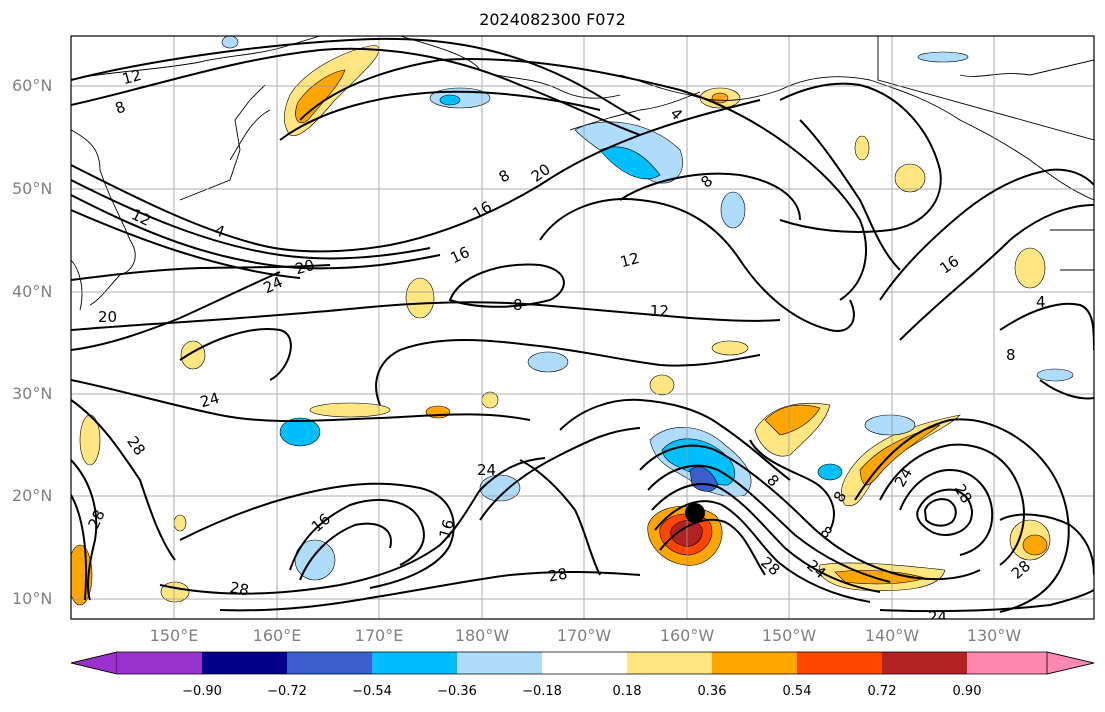 This screenshot has width=1105, height=712. Describe the element at coordinates (994, 635) in the screenshot. I see `lon-label: 130°W` at that location.